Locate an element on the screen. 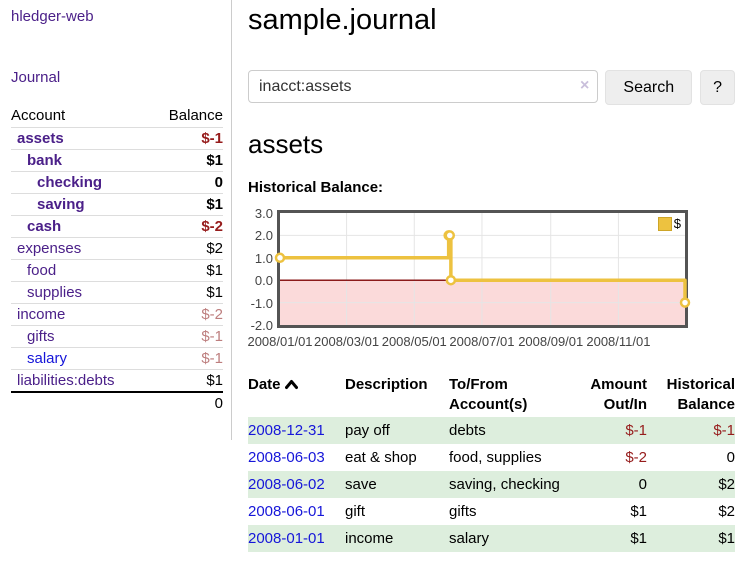 The image size is (742, 582). chart-x-tick-label: 2008/03/01 is located at coordinates (347, 341).